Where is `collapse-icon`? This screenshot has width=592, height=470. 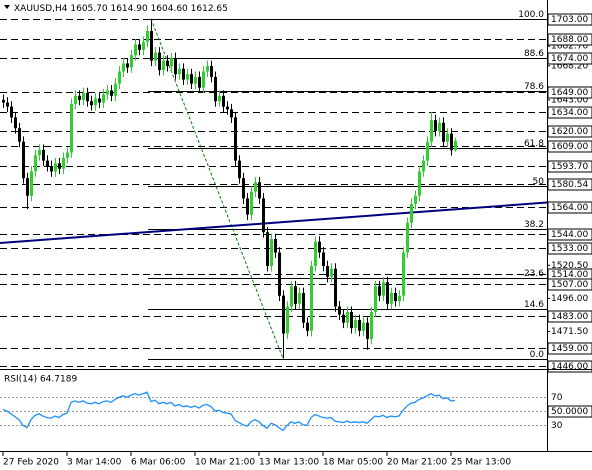
collapse-icon is located at coordinates (7, 7).